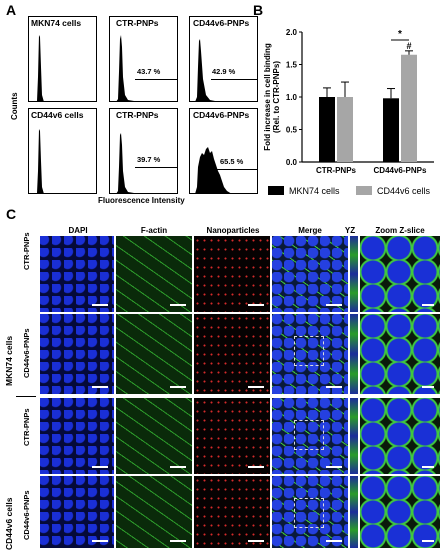  Describe the element at coordinates (400, 34) in the screenshot. I see `significance-star: *` at that location.